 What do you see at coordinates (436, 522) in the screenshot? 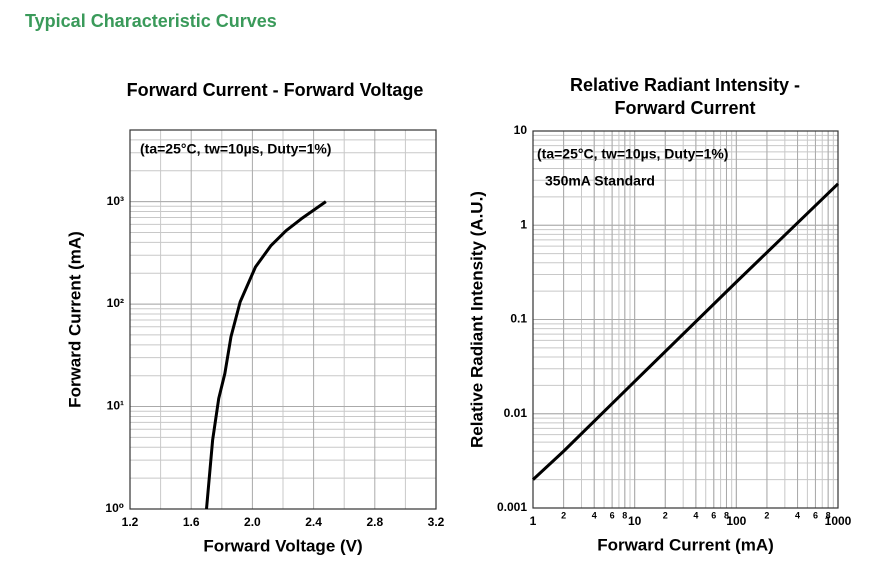
I see `x-tick-label: 3.2` at bounding box center [436, 522].